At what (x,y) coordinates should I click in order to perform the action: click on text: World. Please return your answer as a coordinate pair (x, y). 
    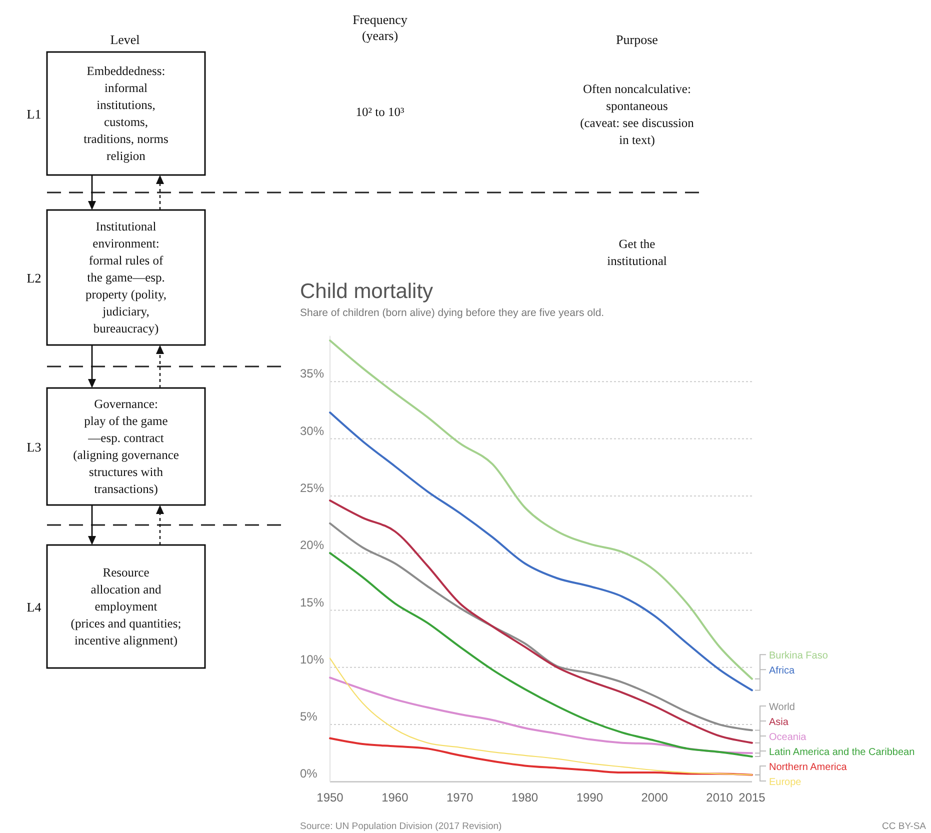
    Looking at the image, I should click on (782, 707).